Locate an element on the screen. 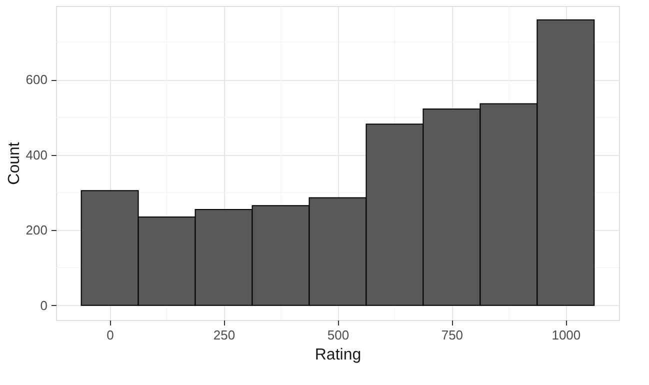  y-tick-label: 200 is located at coordinates (37, 230).